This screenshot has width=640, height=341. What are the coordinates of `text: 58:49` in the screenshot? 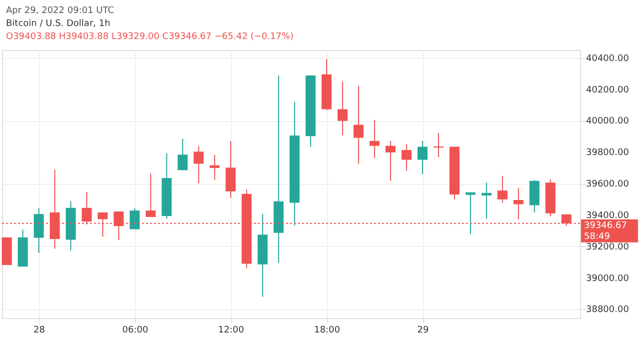 It's located at (597, 237).